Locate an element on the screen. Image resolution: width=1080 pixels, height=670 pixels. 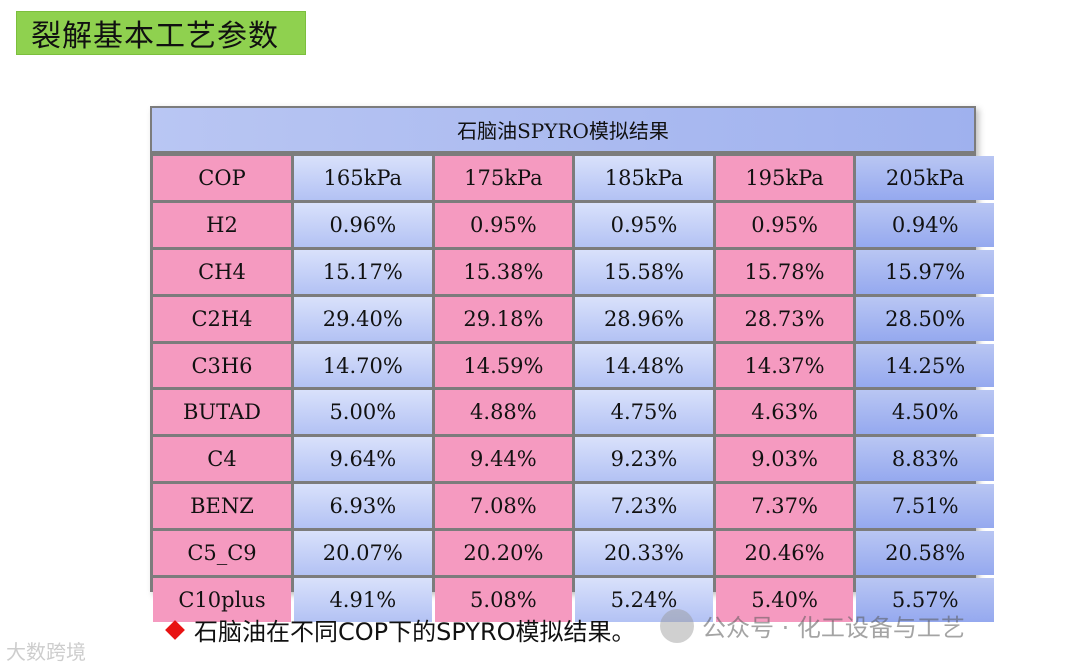
table-cell: 5.00% is located at coordinates (363, 412).